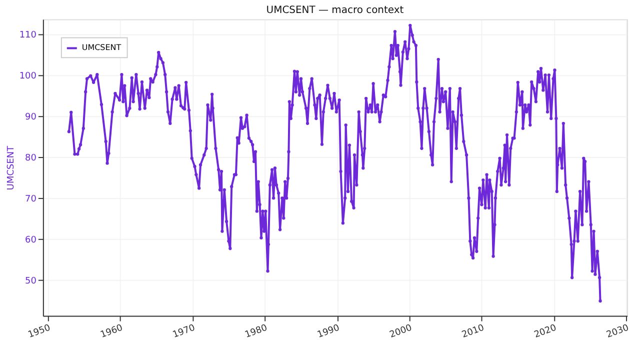 This screenshot has height=353, width=640. Describe the element at coordinates (545, 331) in the screenshot. I see `x-tick-label: 2020` at that location.